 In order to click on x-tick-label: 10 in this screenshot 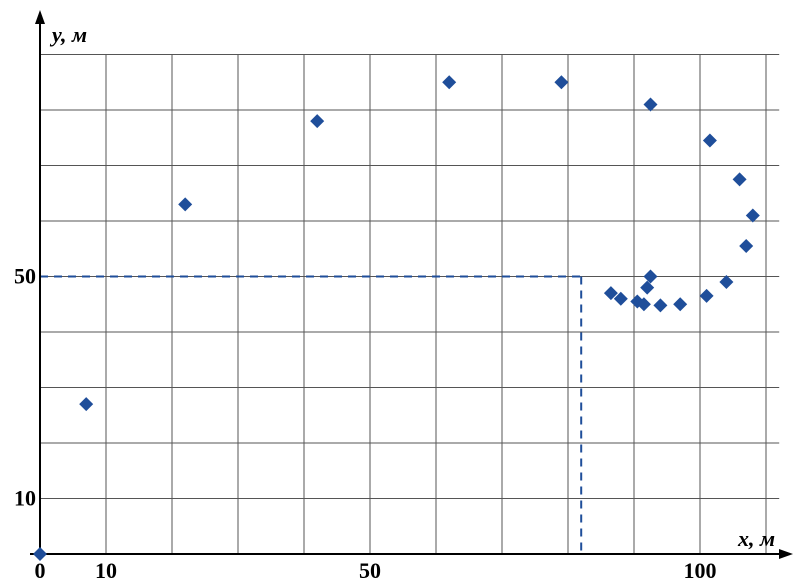, I will do `click(106, 569)`.